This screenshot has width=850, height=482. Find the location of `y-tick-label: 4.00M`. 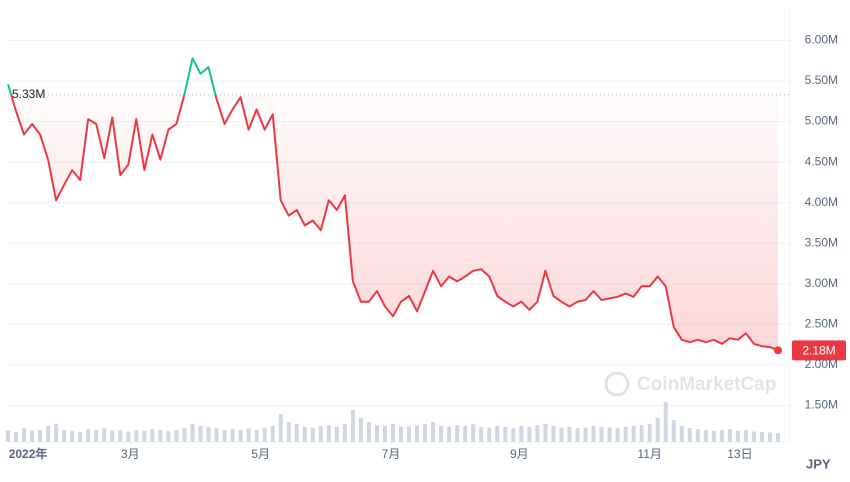

y-tick-label: 4.00M is located at coordinates (821, 202).